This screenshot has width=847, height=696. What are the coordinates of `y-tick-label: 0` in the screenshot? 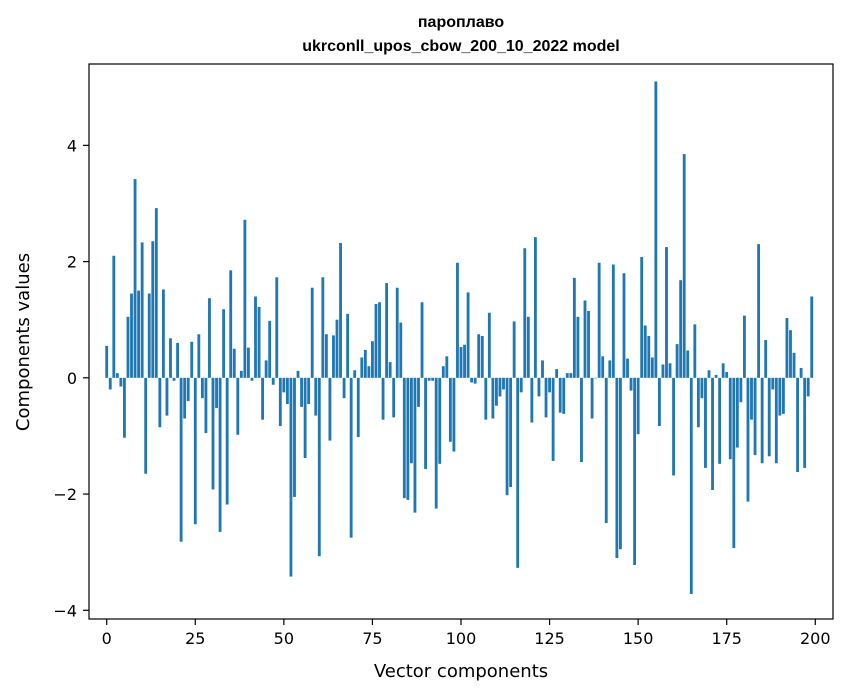 It's located at (72, 378).